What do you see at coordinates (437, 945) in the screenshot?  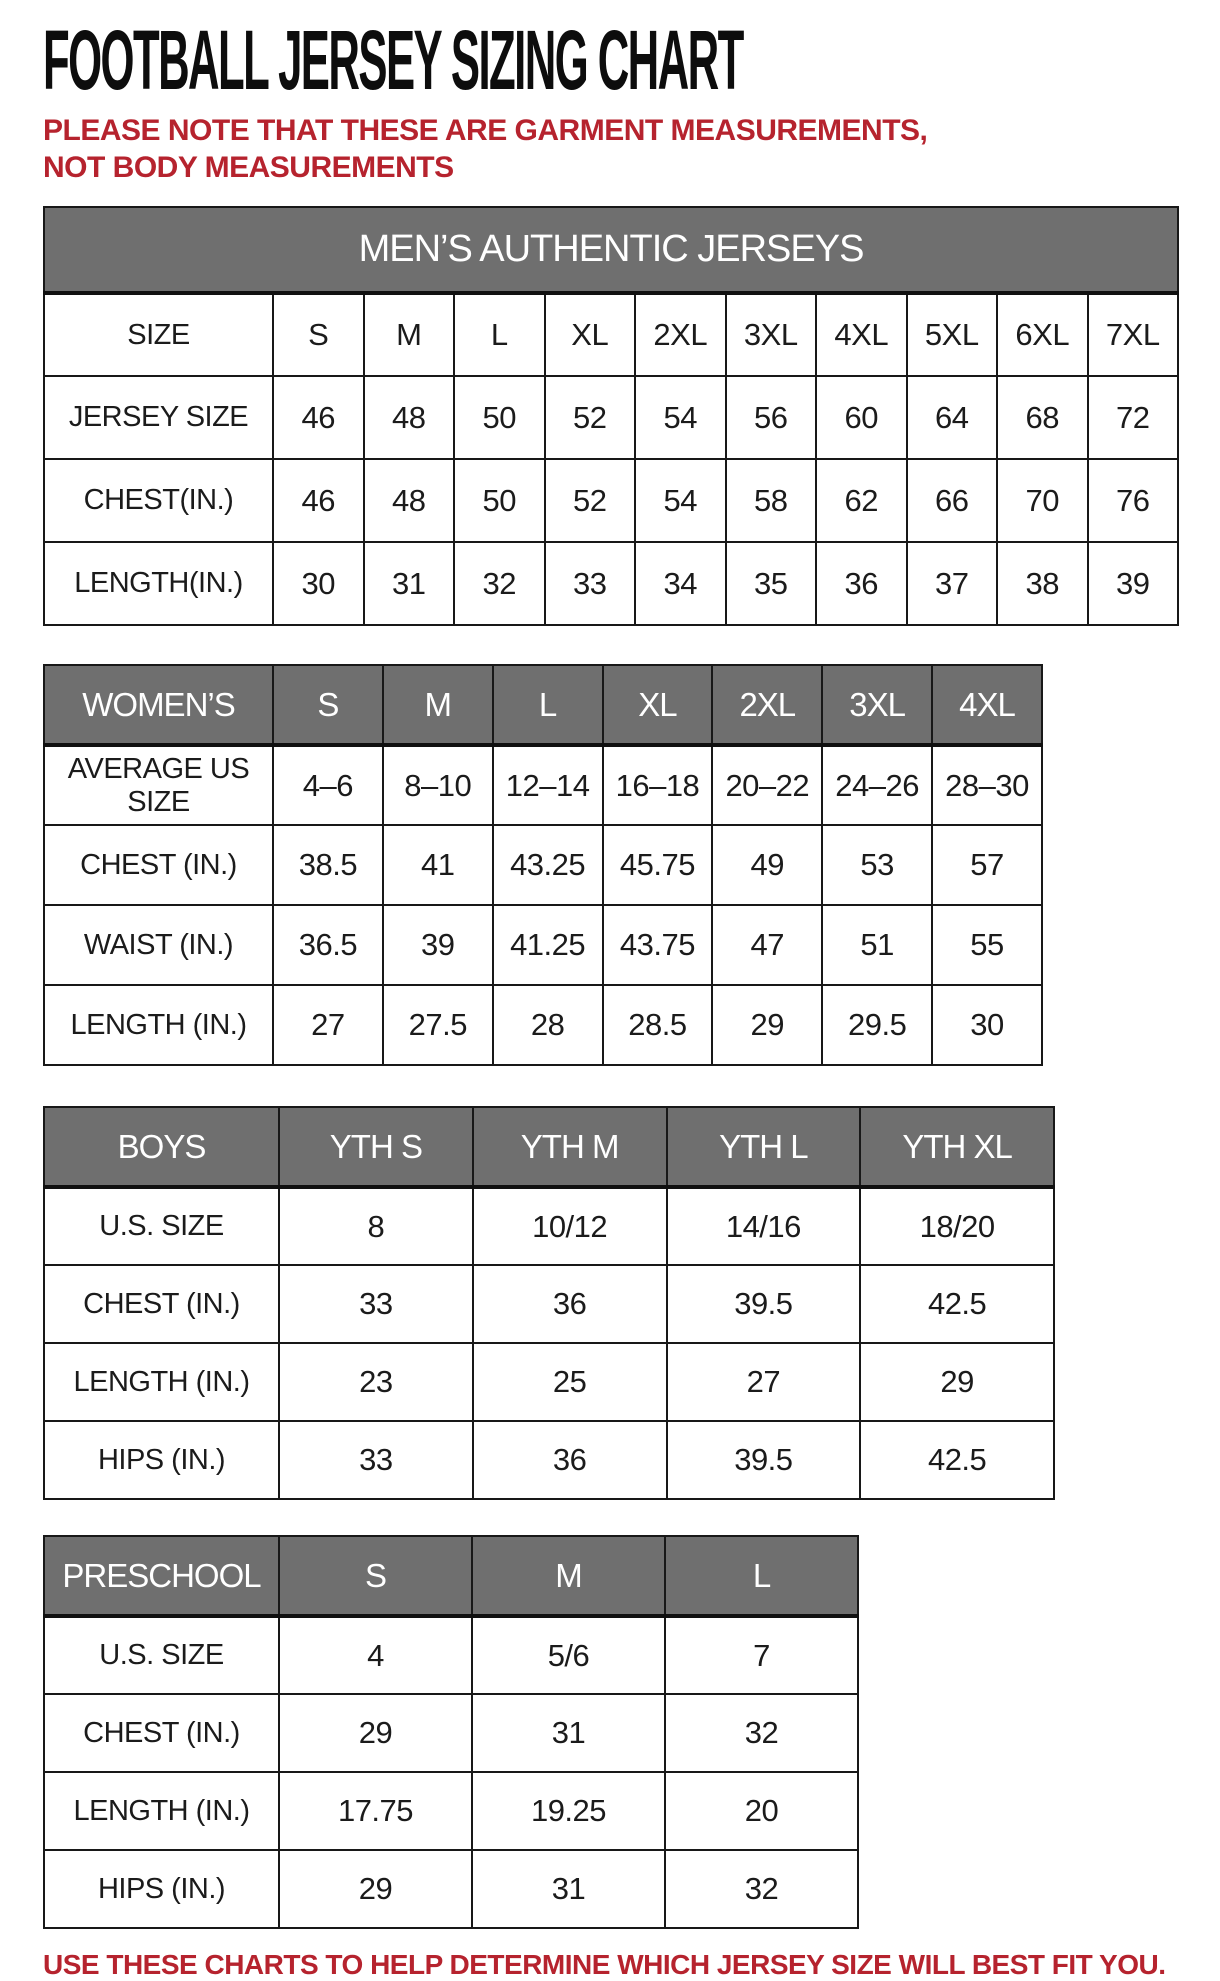 I see `value-cell: 39` at bounding box center [437, 945].